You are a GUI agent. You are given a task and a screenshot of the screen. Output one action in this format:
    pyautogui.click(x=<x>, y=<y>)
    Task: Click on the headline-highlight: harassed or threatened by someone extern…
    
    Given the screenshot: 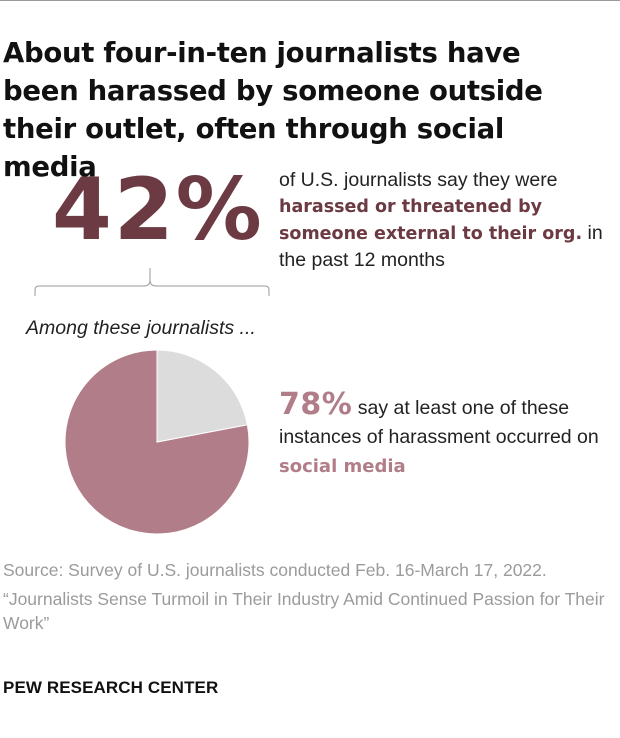 What is the action you would take?
    pyautogui.click(x=431, y=220)
    